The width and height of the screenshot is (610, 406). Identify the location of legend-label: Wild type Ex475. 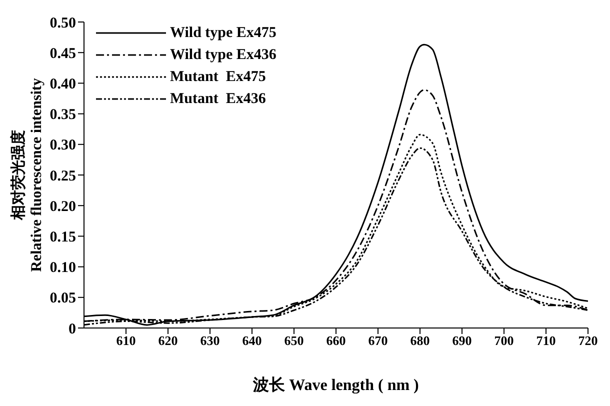
(223, 33).